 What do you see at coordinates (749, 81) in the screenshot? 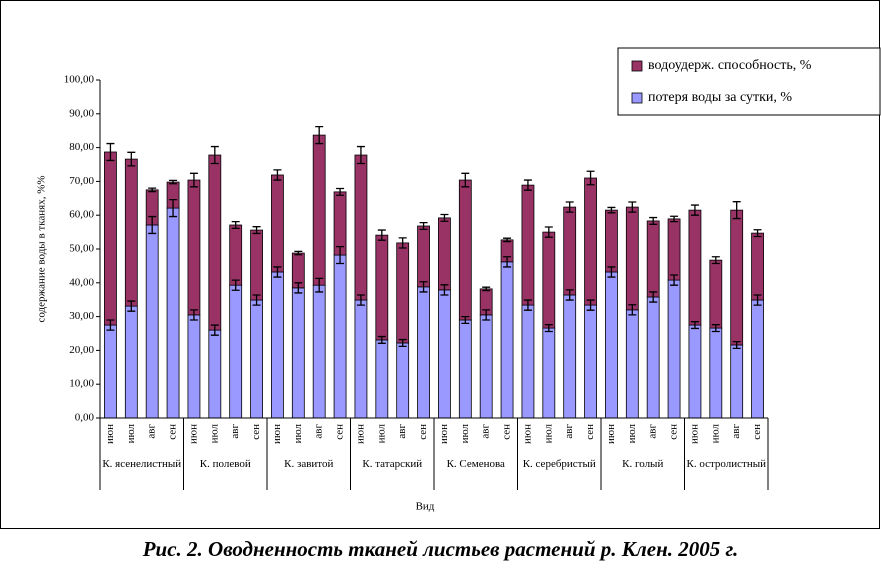
I see `legend-box` at bounding box center [749, 81].